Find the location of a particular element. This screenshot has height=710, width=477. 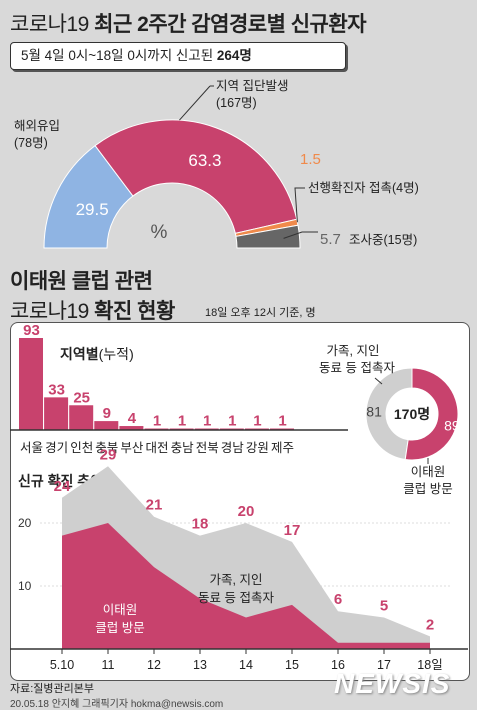

region-label-6: 충남 is located at coordinates (183, 448).